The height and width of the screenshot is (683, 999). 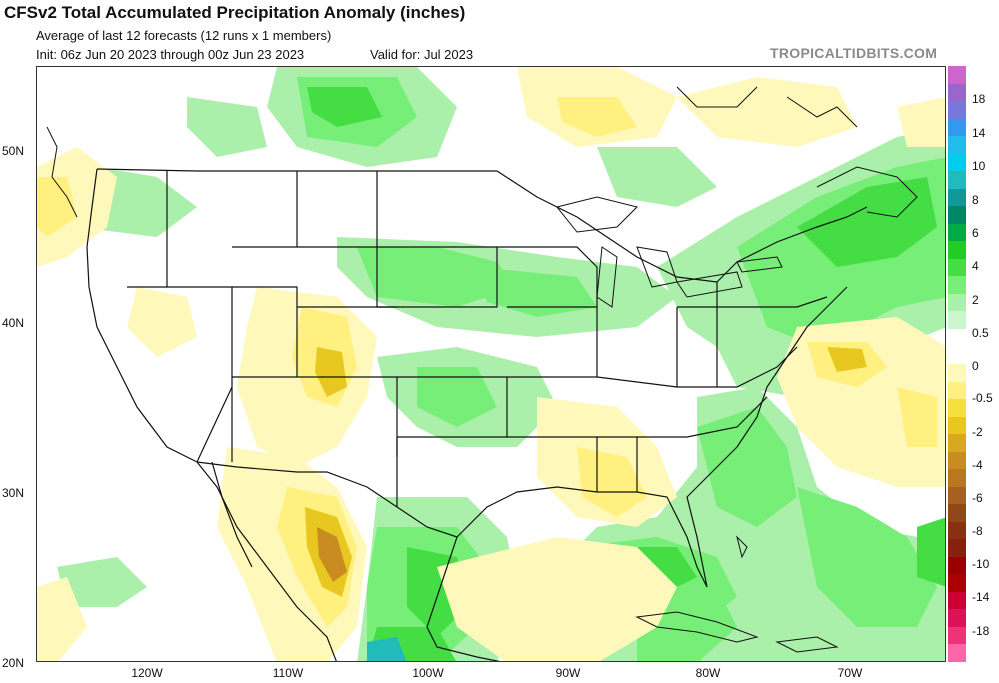 I want to click on colorbar-label: -0.5, so click(x=982, y=398).